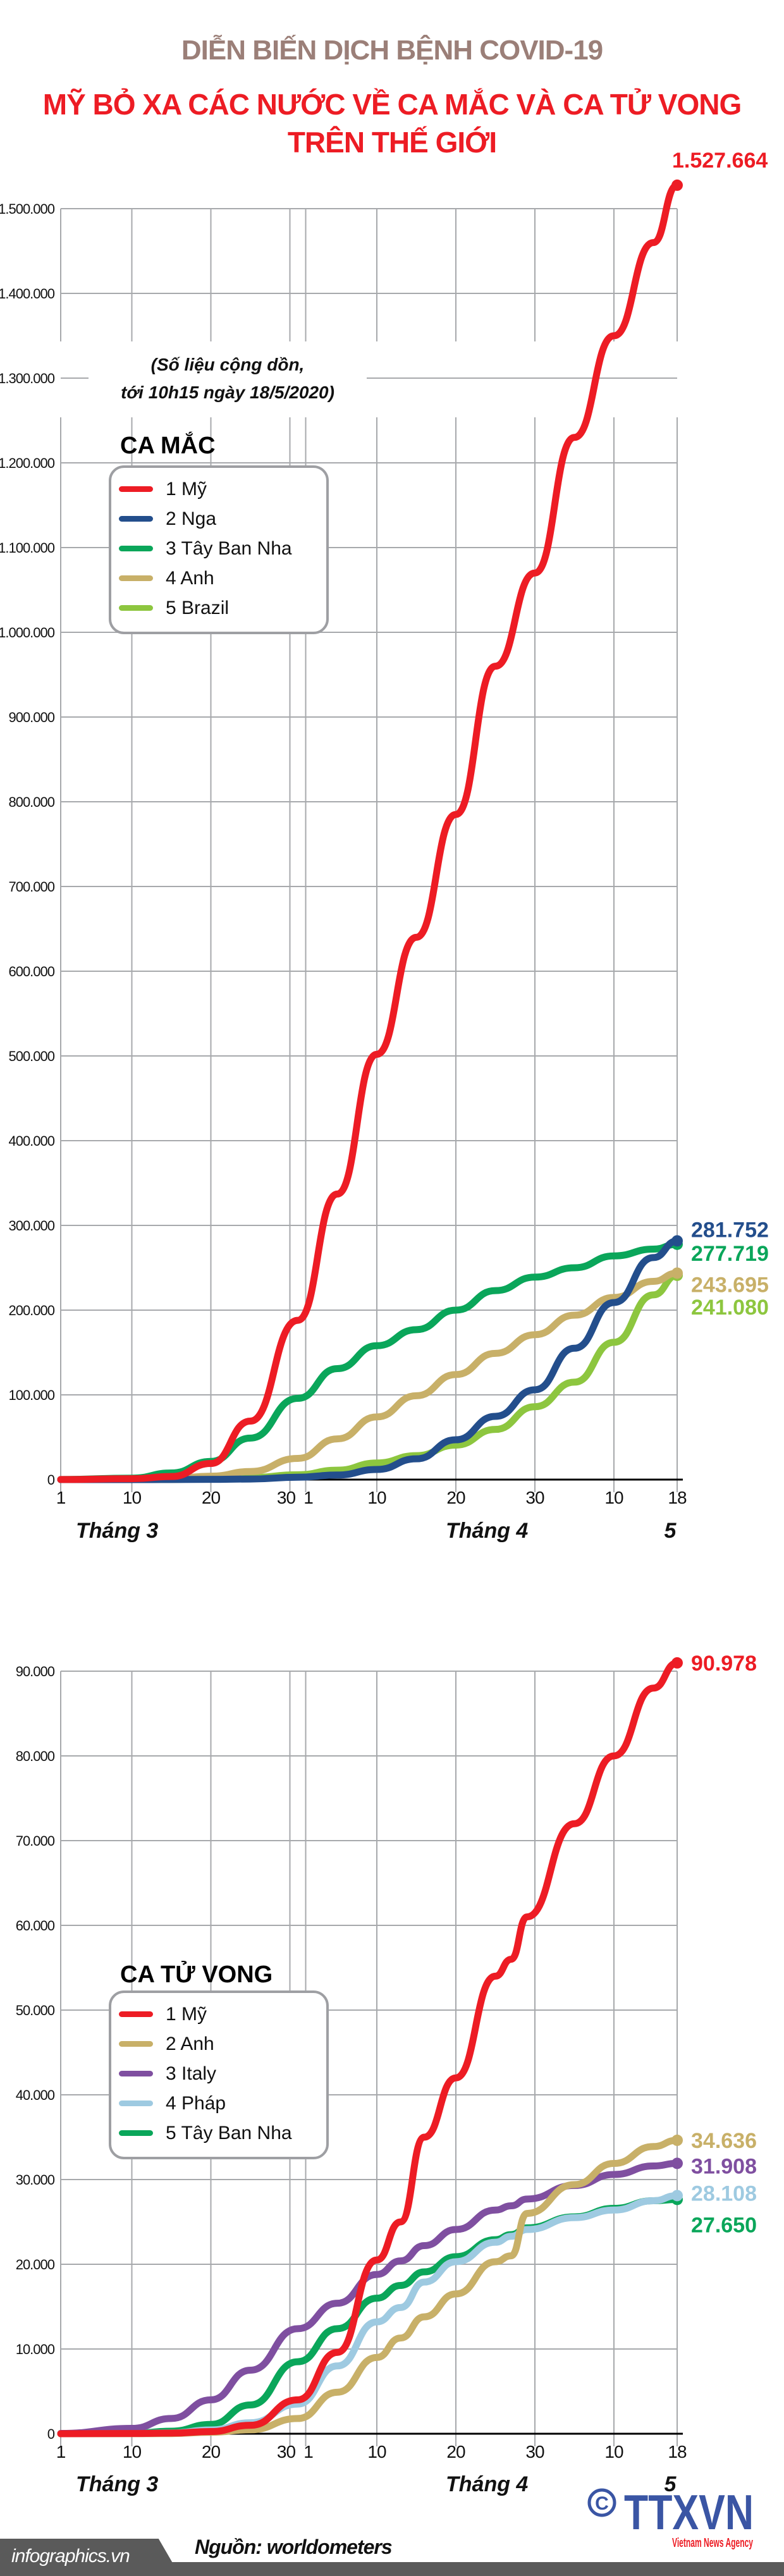 Image resolution: width=784 pixels, height=2576 pixels. What do you see at coordinates (730, 1285) in the screenshot?
I see `end-value-label: 243.695` at bounding box center [730, 1285].